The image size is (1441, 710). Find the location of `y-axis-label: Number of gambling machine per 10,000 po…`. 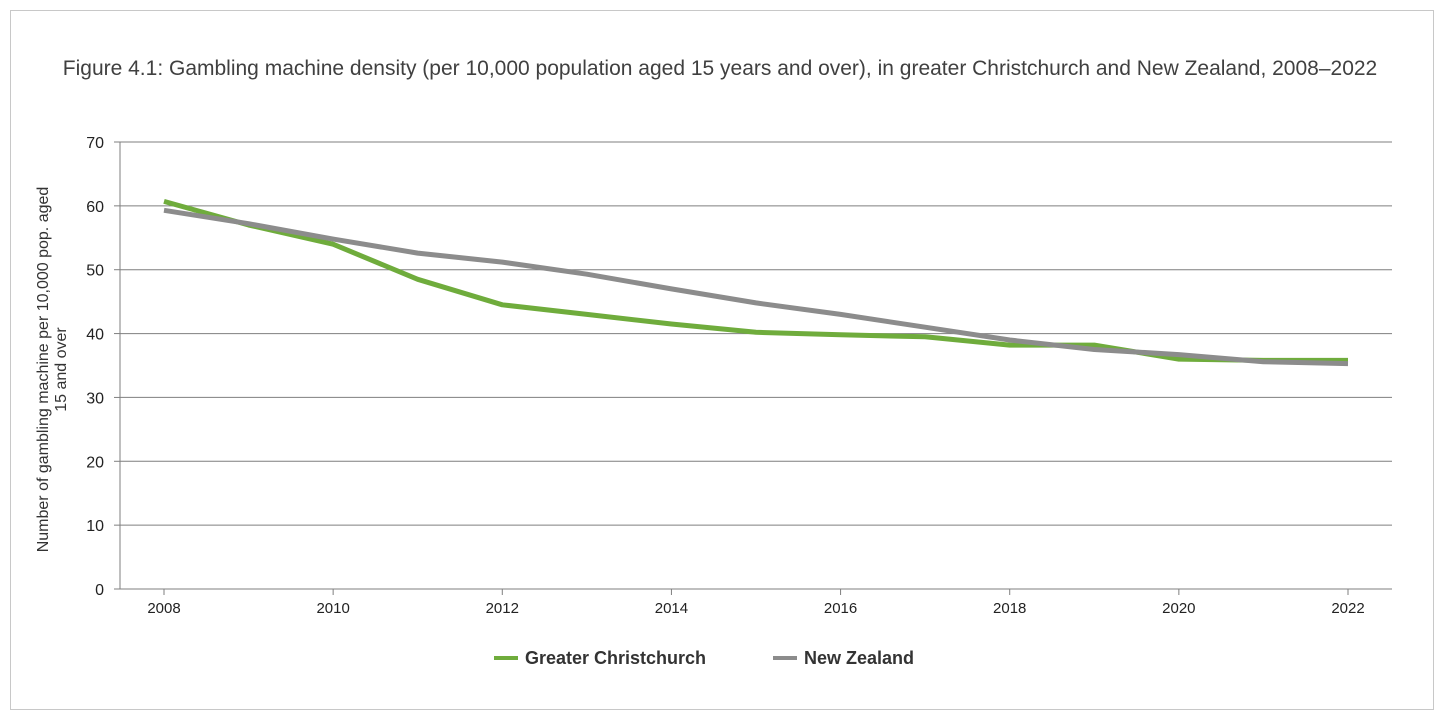

y-axis-label: Number of gambling machine per 10,000 po… is located at coordinates (52, 370).